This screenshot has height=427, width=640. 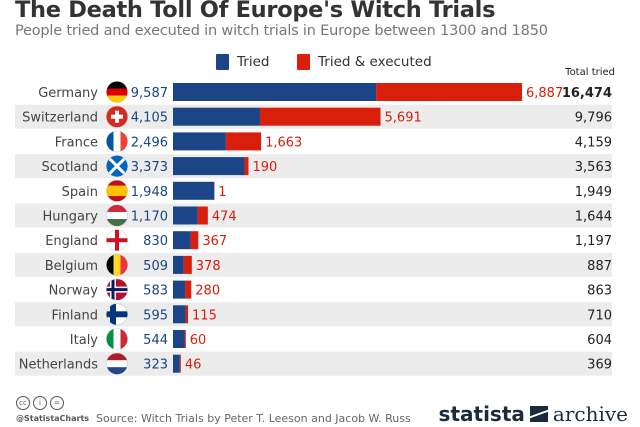 What do you see at coordinates (481, 414) in the screenshot?
I see `logo-text: statista` at bounding box center [481, 414].